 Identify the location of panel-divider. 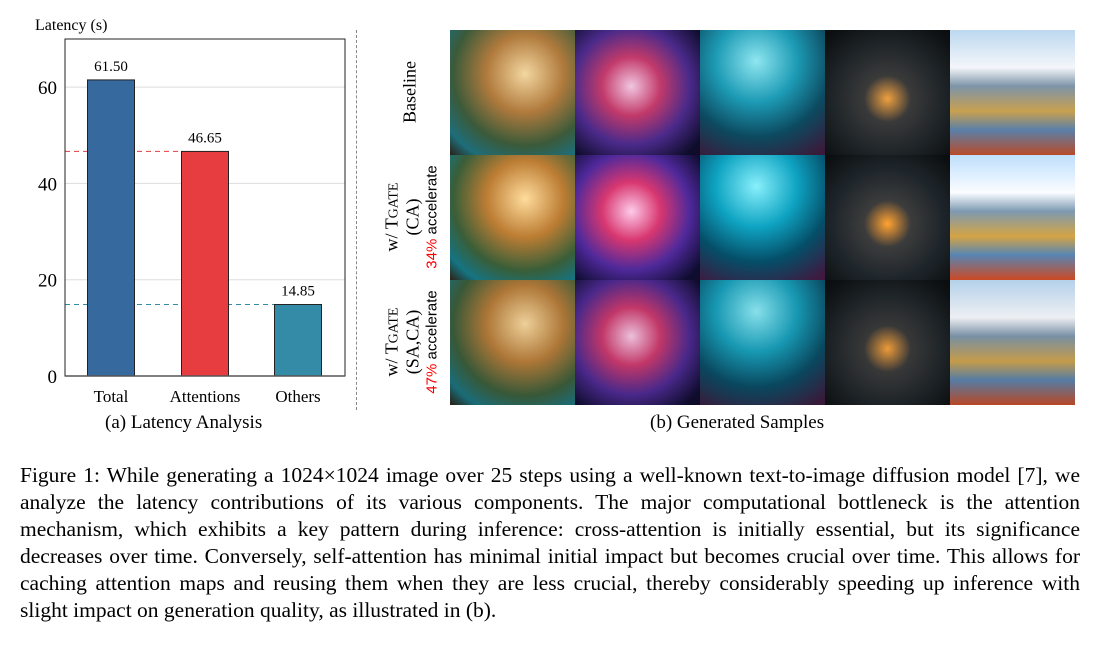
(356, 220).